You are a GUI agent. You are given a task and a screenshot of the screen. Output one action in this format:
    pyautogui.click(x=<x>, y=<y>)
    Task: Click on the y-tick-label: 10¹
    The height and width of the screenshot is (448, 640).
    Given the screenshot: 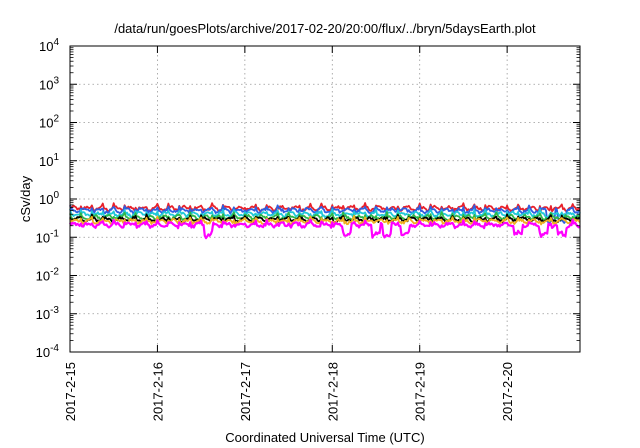 What is the action you would take?
    pyautogui.click(x=49, y=160)
    